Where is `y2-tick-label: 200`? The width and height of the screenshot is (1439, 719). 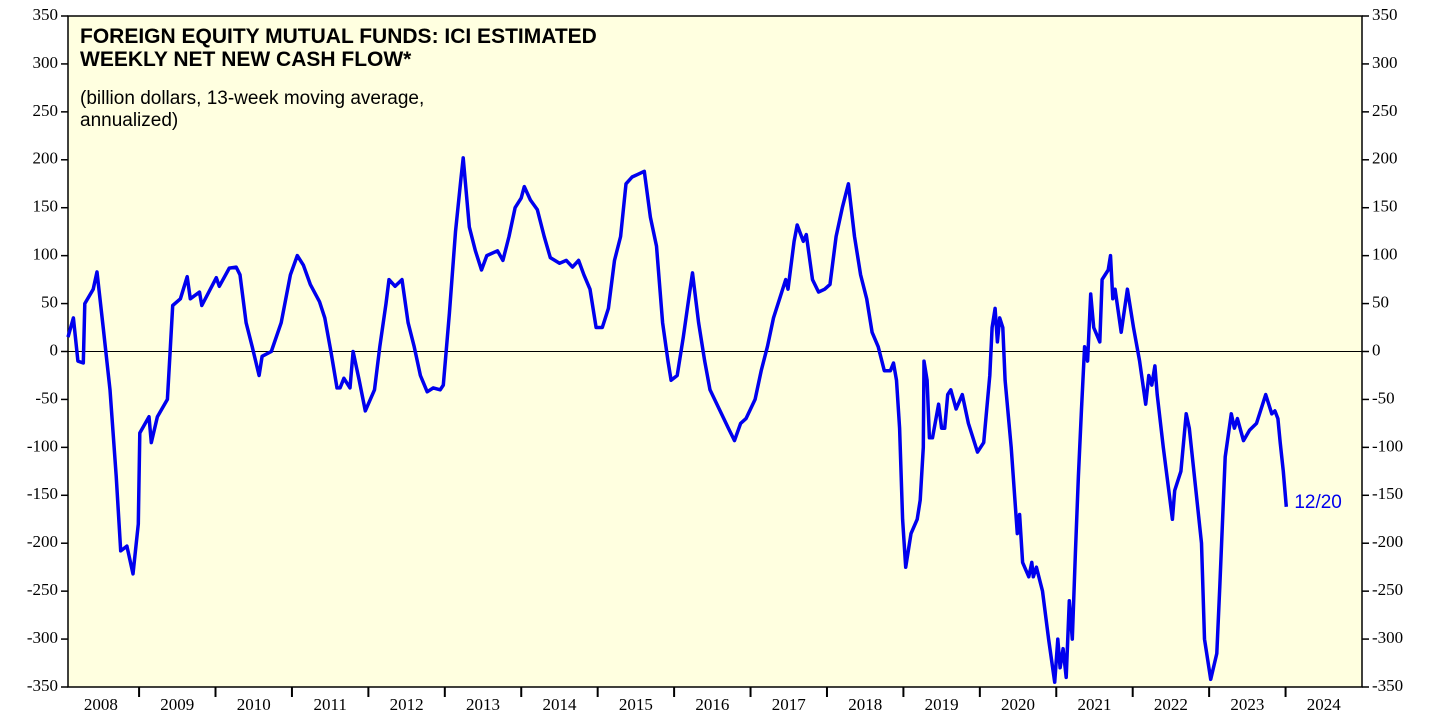
y2-tick-label: 200 is located at coordinates (1385, 158).